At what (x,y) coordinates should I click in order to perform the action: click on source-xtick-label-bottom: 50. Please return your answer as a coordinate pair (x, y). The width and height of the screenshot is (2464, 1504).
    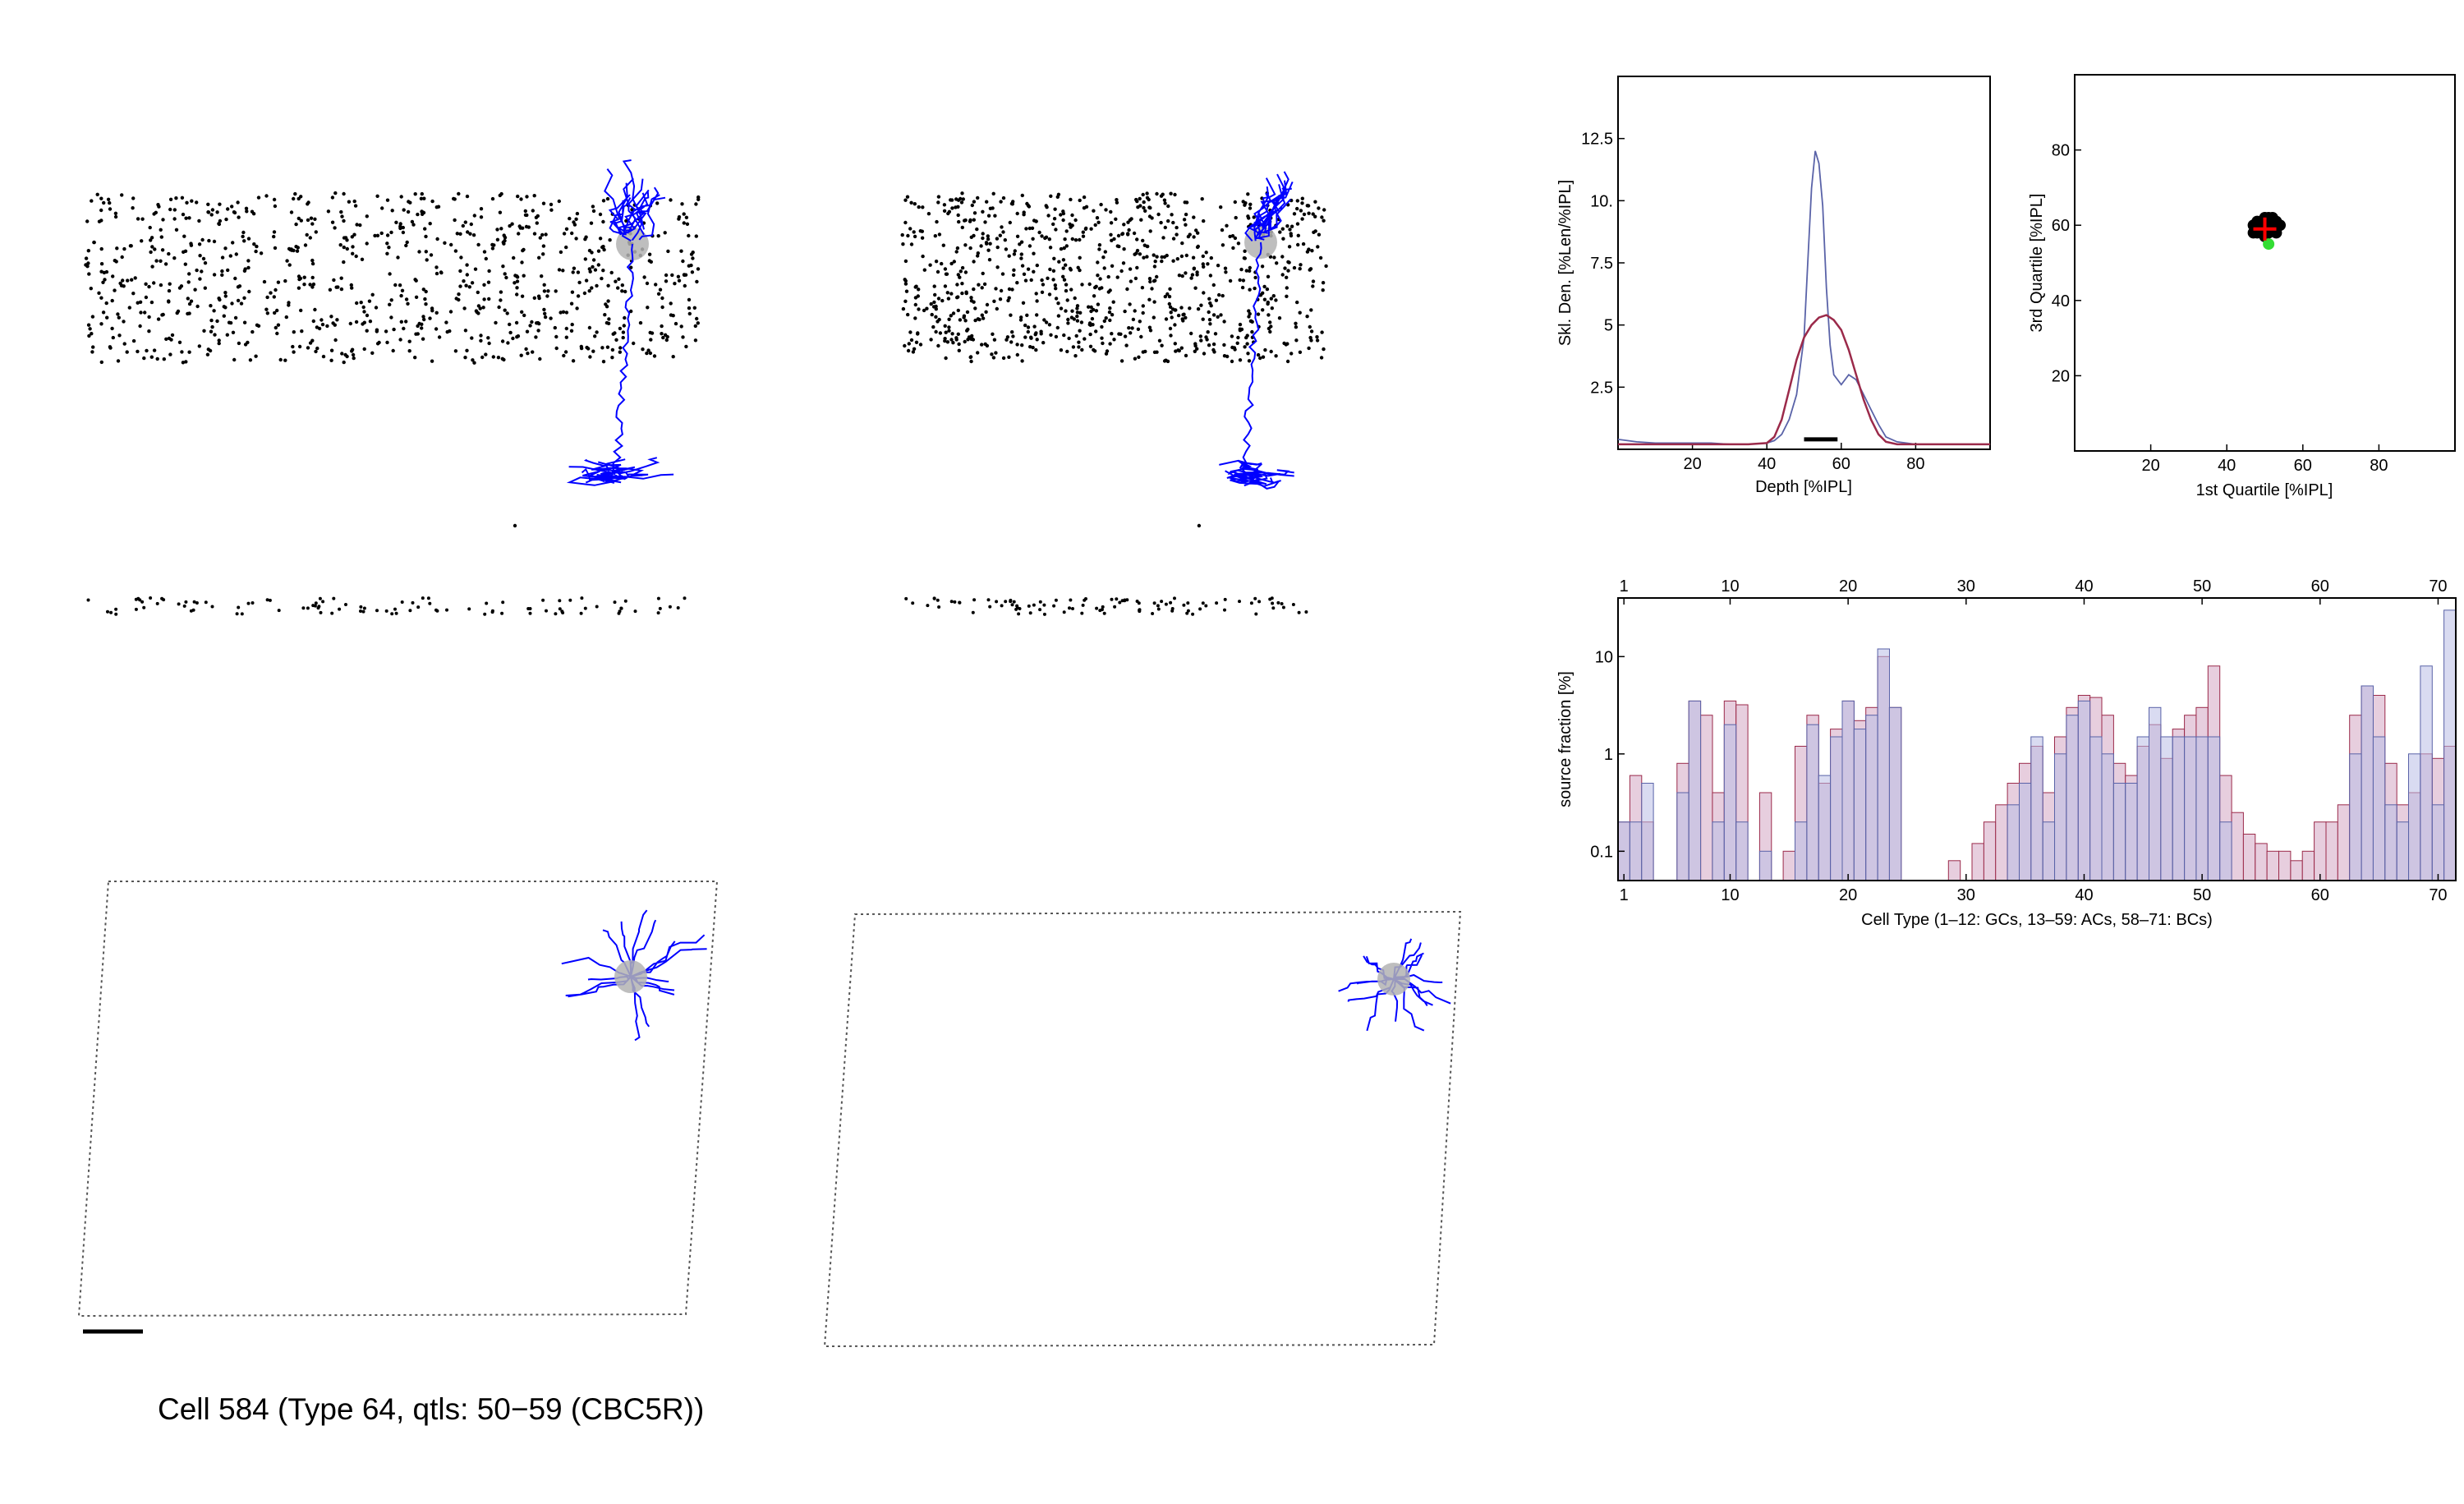
    Looking at the image, I should click on (2202, 895).